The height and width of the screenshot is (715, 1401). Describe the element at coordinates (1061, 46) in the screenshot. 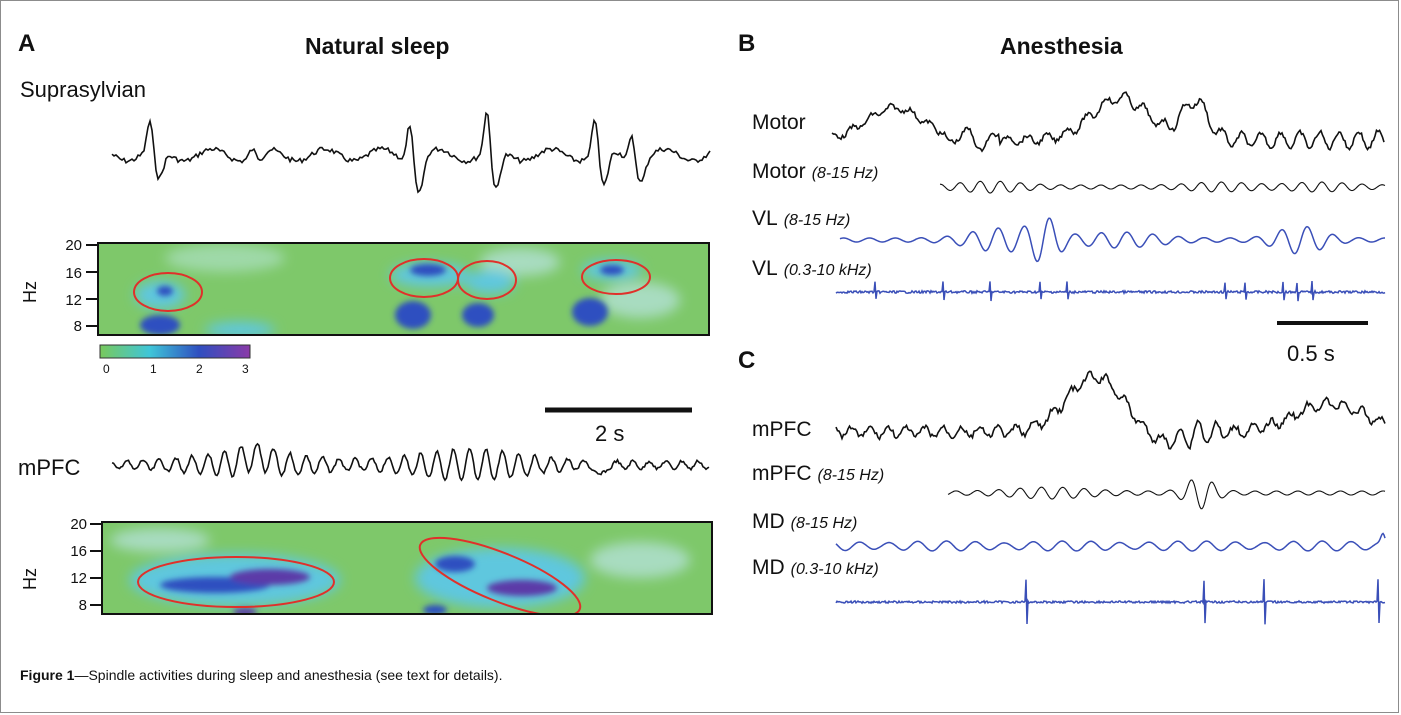

I see `panel-b-title: Anesthesia` at that location.